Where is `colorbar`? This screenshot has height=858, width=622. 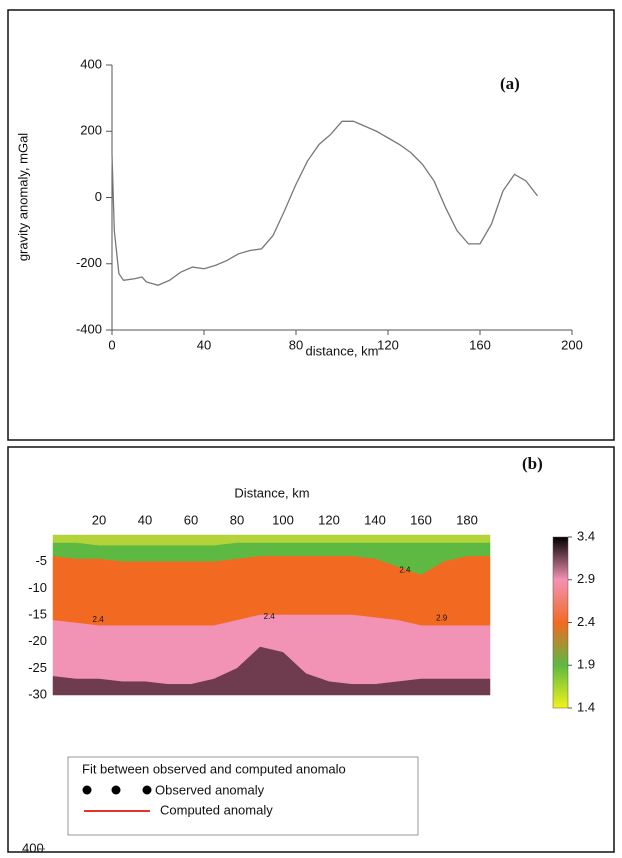 colorbar is located at coordinates (560, 622).